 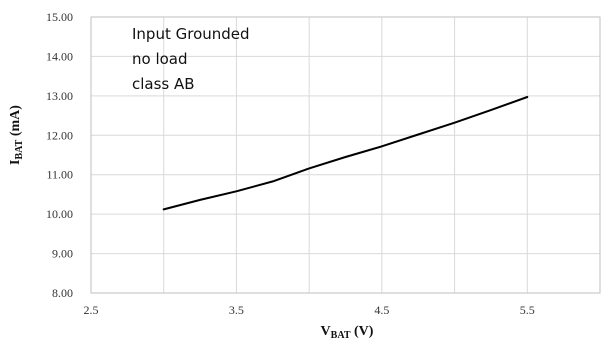 I want to click on x-tick-label: 4.5, so click(x=381, y=310).